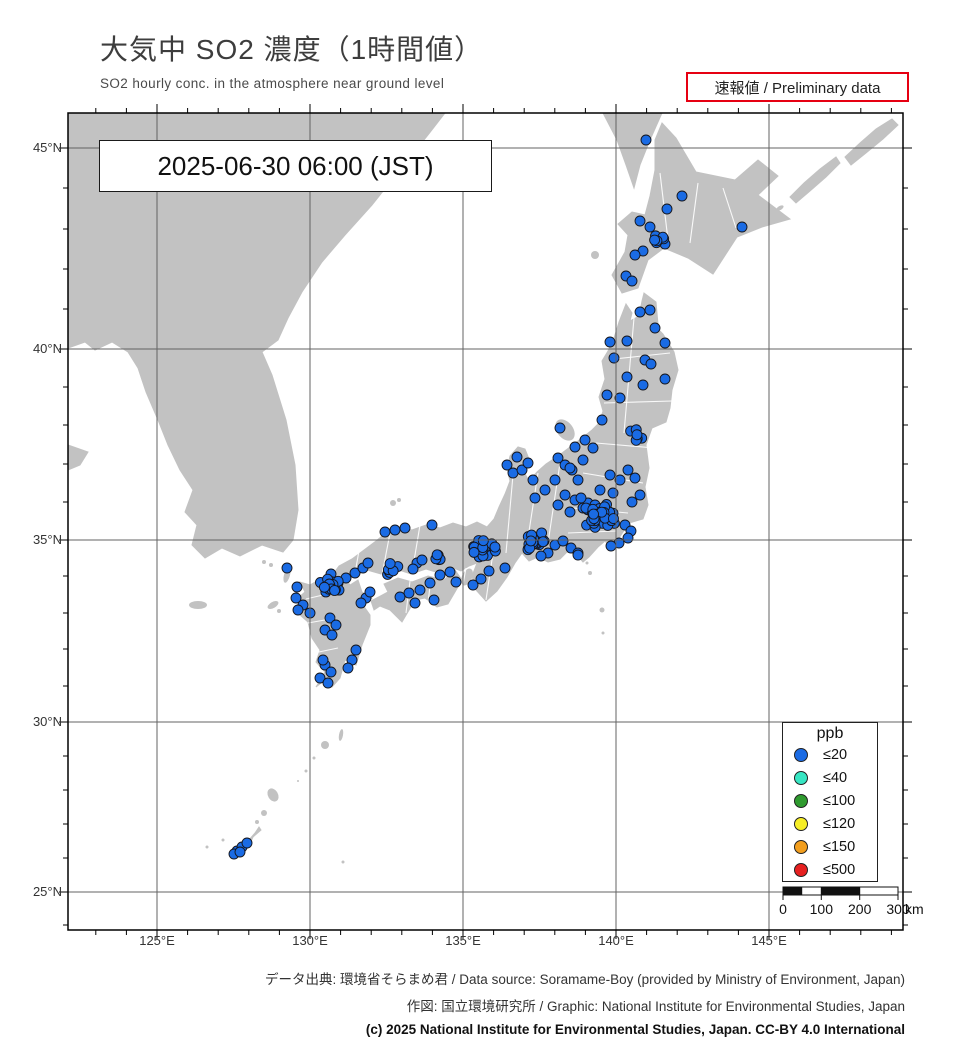  Describe the element at coordinates (839, 823) in the screenshot. I see `legend-item-label: ≤120` at that location.